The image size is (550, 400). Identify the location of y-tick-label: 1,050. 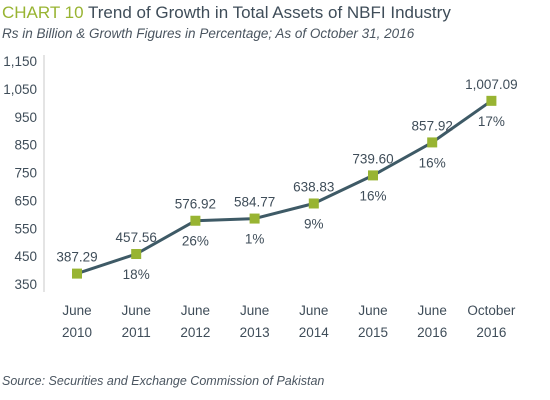
(20, 89).